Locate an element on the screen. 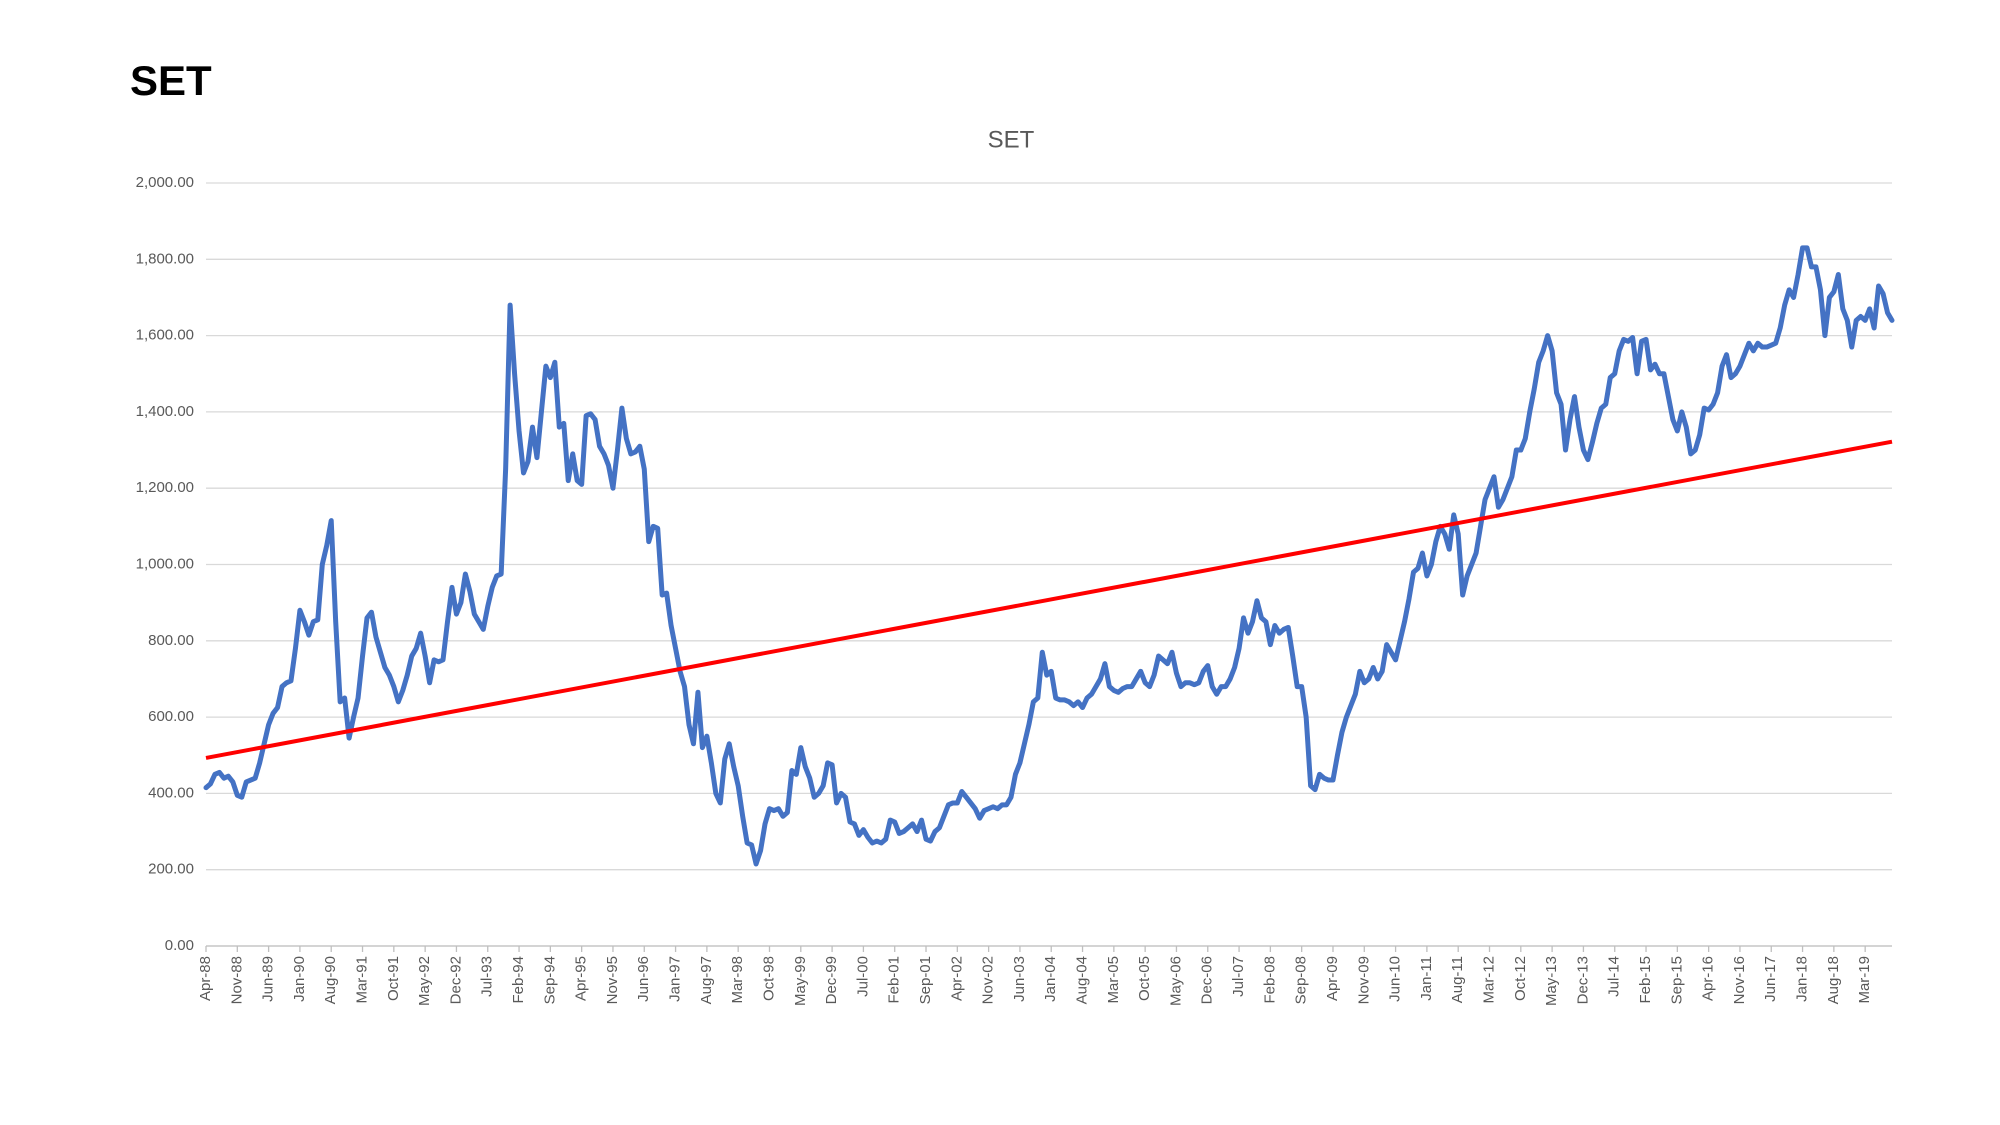 Image resolution: width=2000 pixels, height=1125 pixels. x-tick-label: Apr-88 is located at coordinates (205, 978).